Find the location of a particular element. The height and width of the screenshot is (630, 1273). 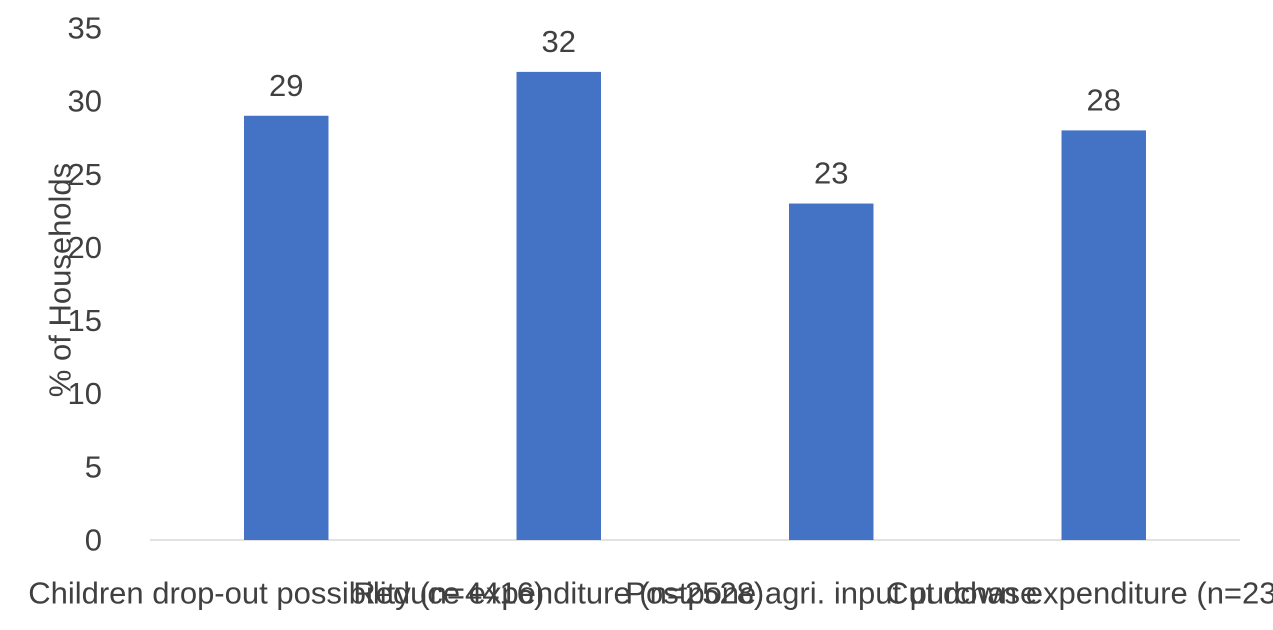

y-tick-label: 30 is located at coordinates (85, 101).